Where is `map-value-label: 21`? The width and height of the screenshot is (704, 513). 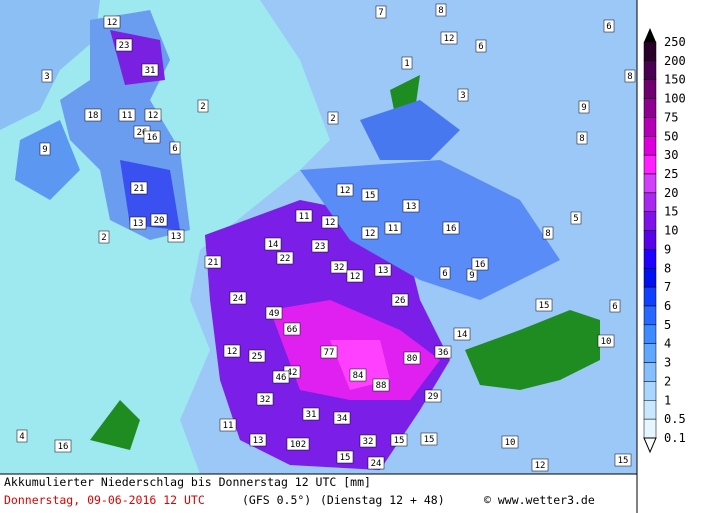
map-value-label: 21 is located at coordinates (213, 263).